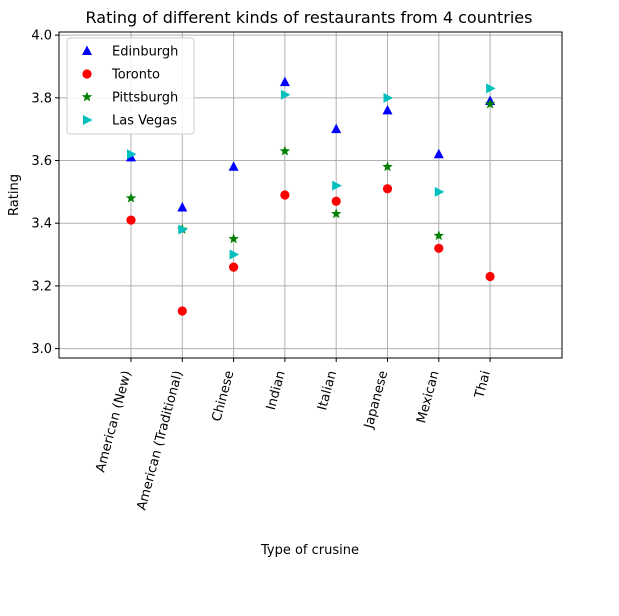 This screenshot has height=616, width=619. What do you see at coordinates (224, 396) in the screenshot?
I see `x-tick-label: Chinese` at bounding box center [224, 396].